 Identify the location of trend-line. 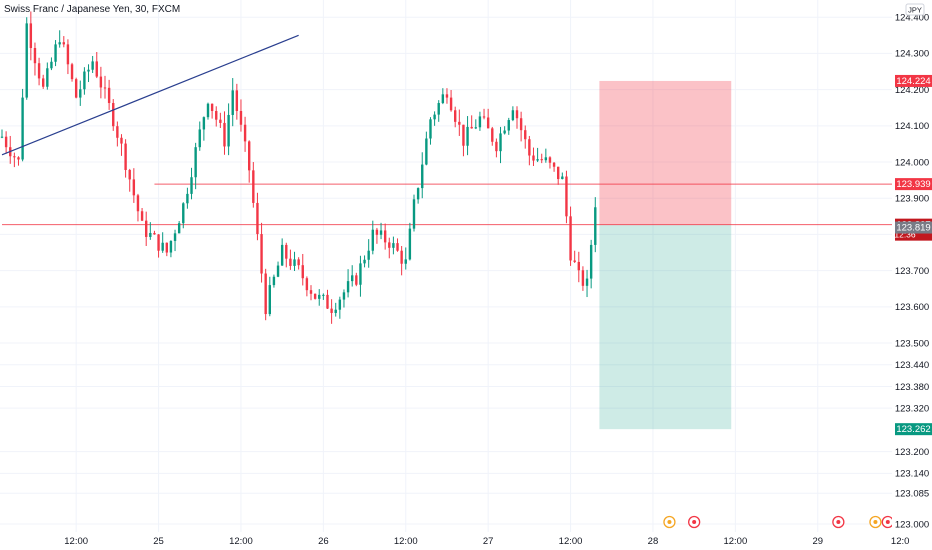
(150, 95).